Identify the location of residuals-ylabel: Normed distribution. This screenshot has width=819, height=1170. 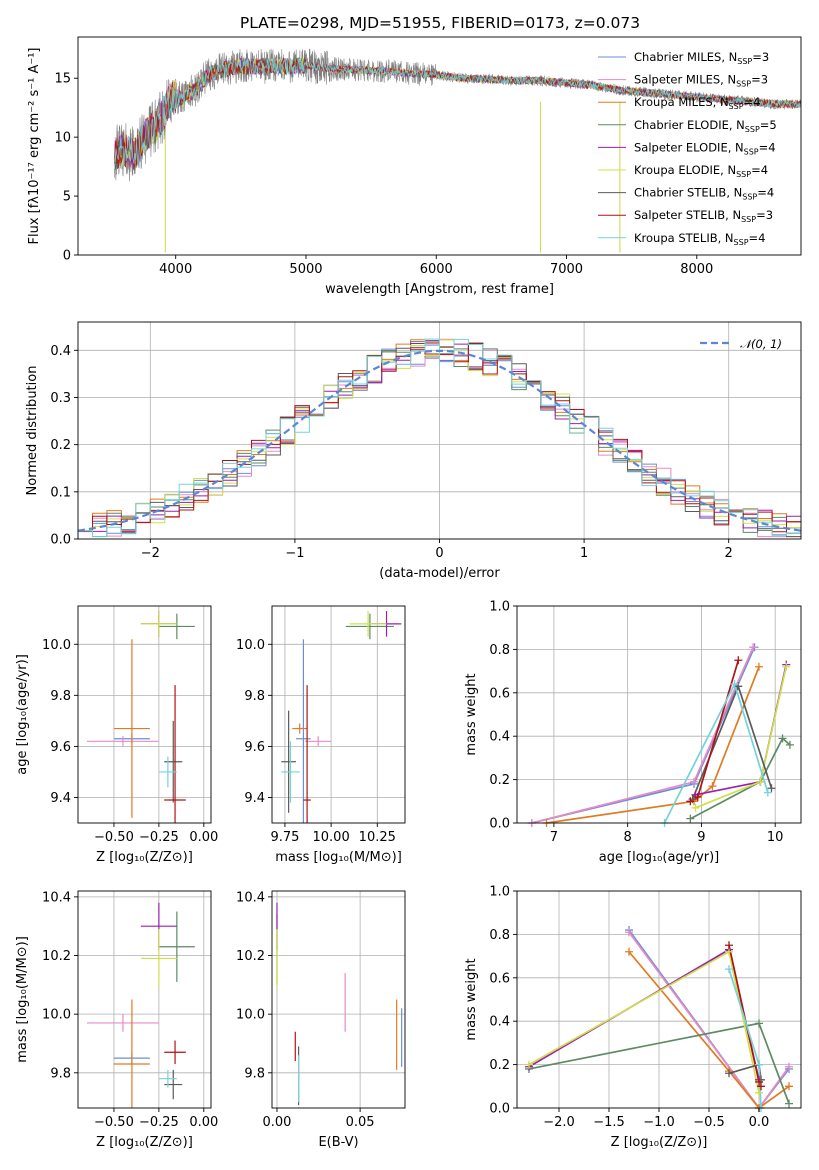
(32, 431).